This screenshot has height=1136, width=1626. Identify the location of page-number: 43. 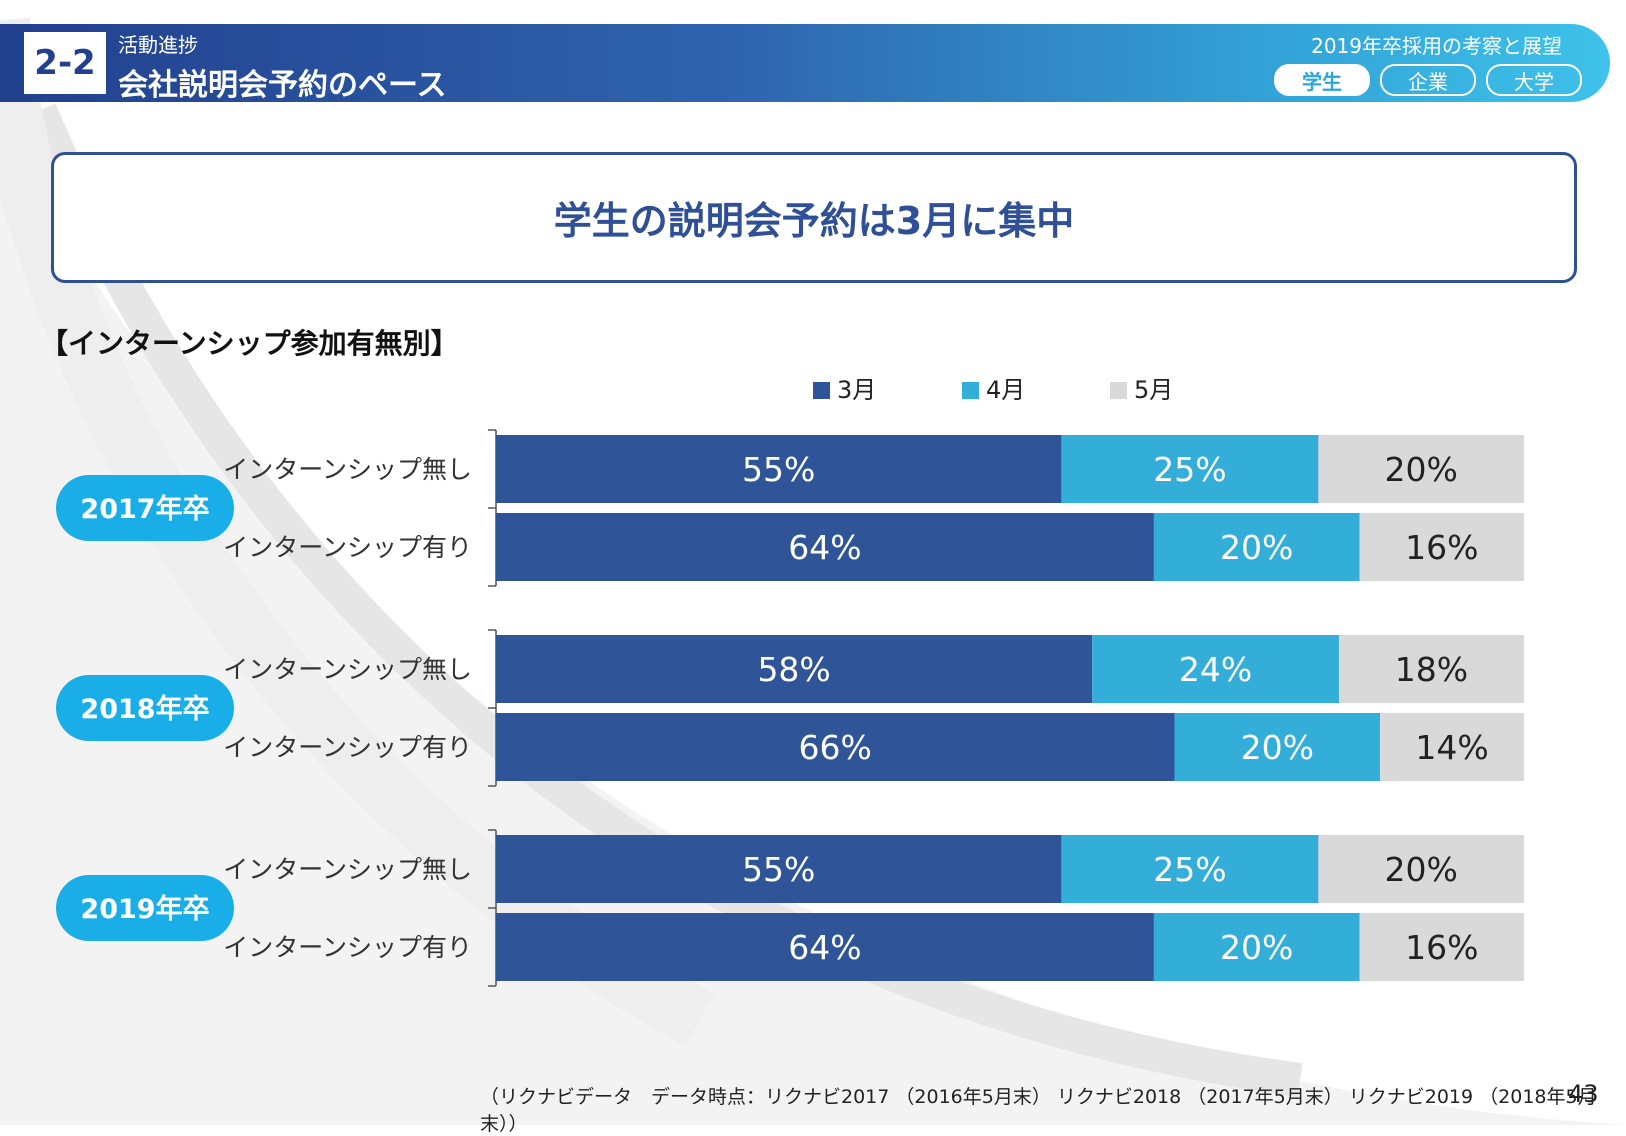
(1583, 1094).